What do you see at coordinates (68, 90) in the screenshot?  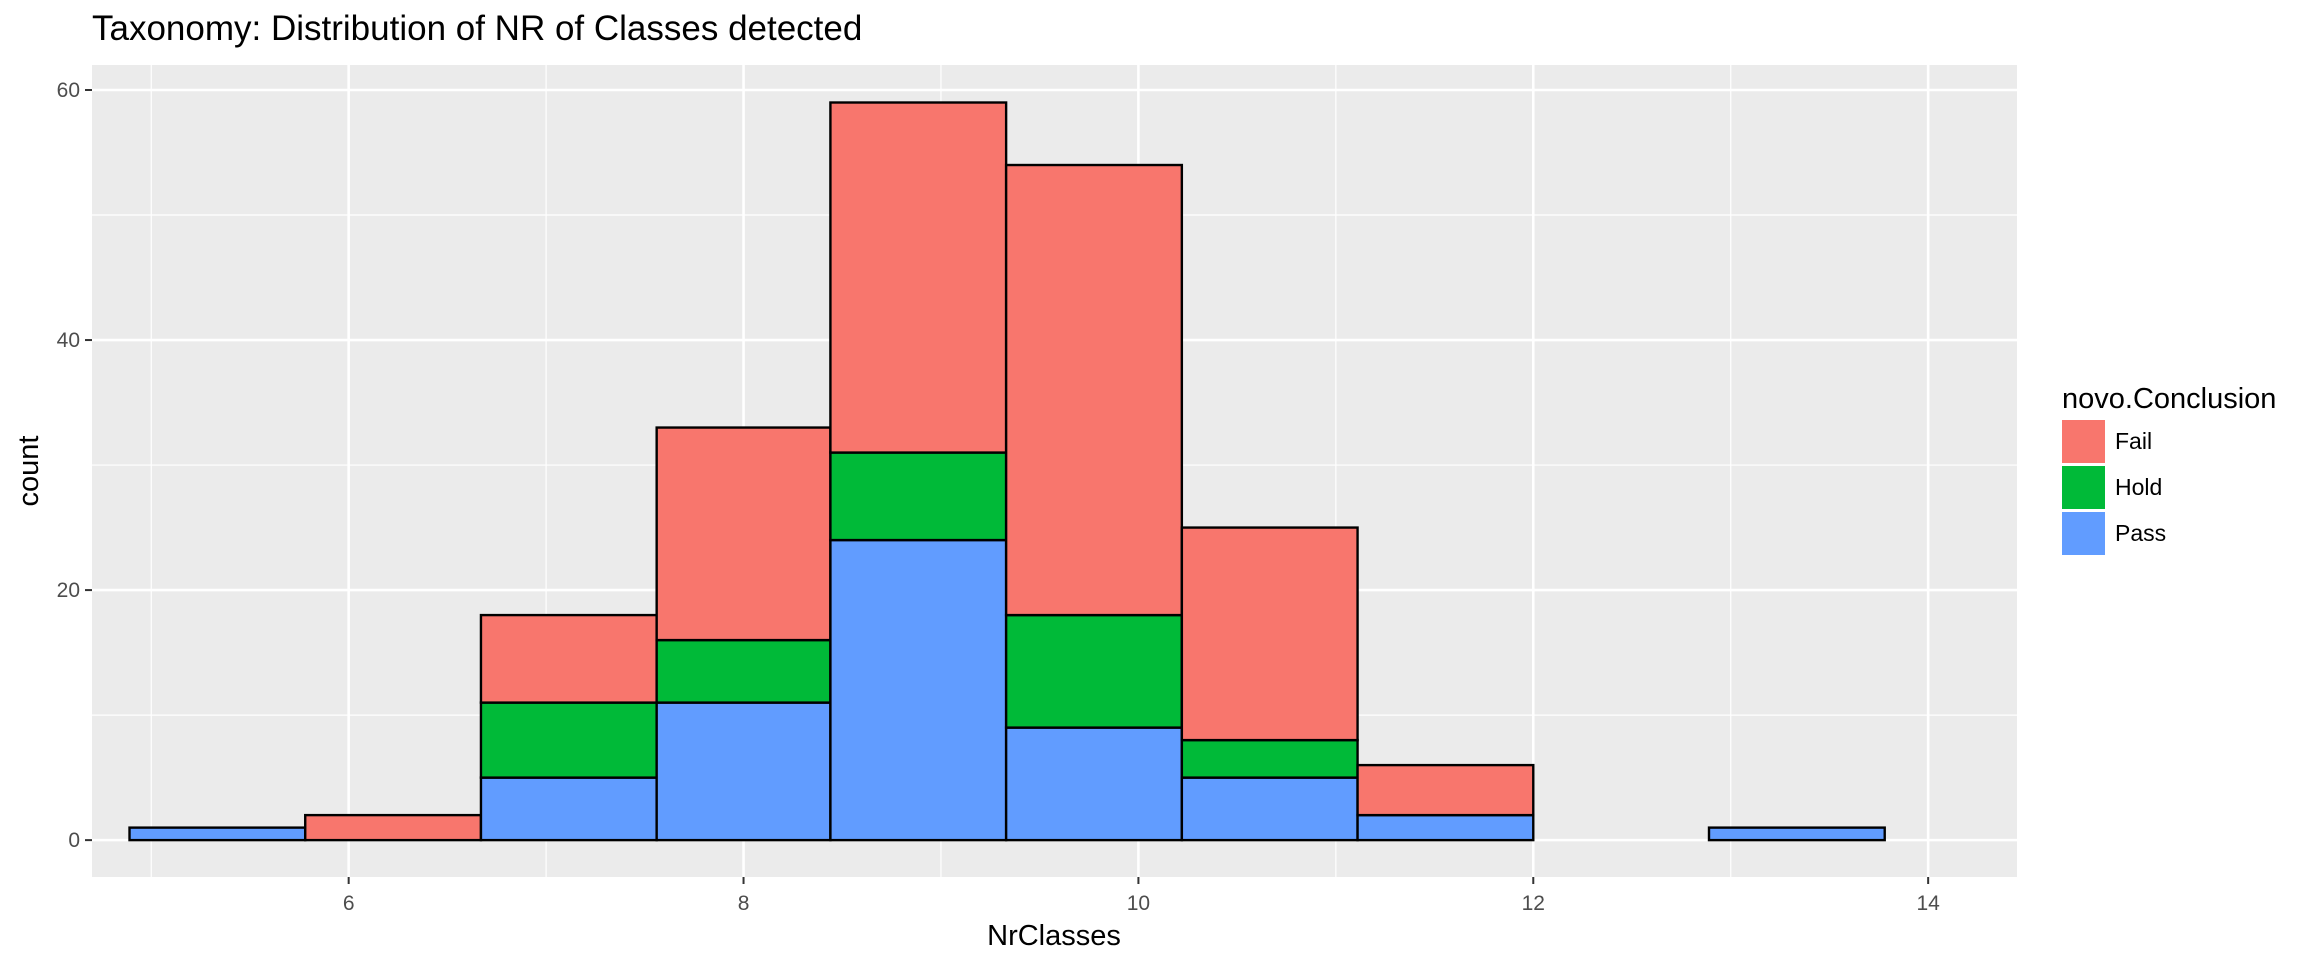 I see `y-tick-label: 60` at bounding box center [68, 90].